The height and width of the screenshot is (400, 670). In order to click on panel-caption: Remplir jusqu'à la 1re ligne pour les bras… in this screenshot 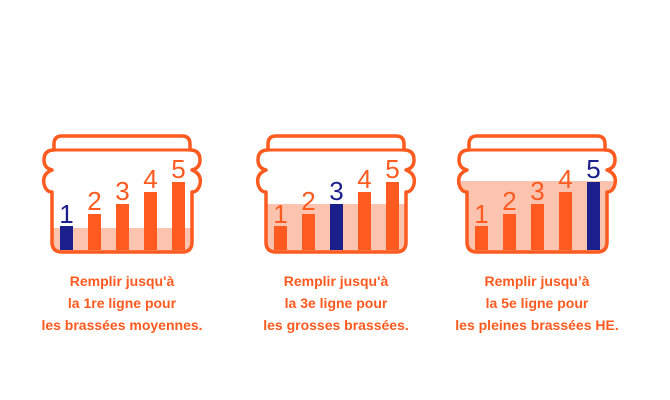, I will do `click(122, 303)`.